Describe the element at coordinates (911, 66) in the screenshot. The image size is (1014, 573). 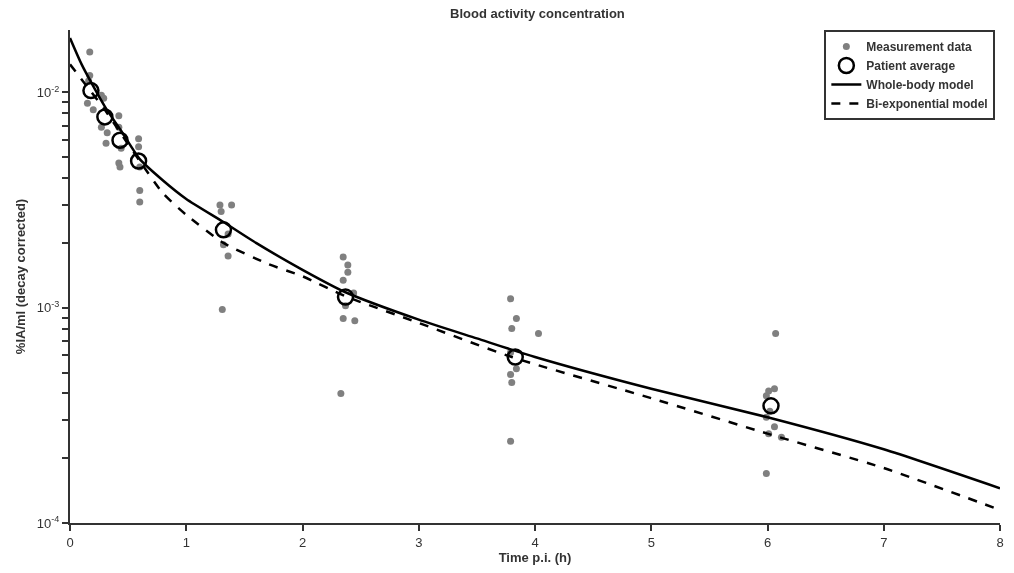
I see `legend-label: Patient average` at that location.